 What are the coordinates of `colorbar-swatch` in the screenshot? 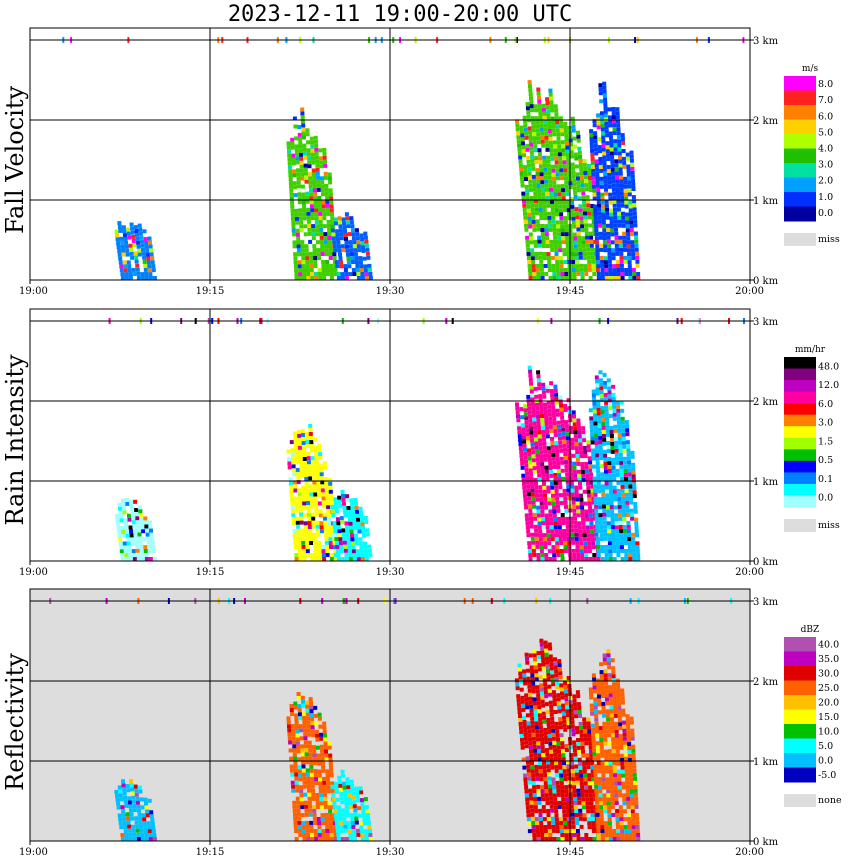 It's located at (800, 432).